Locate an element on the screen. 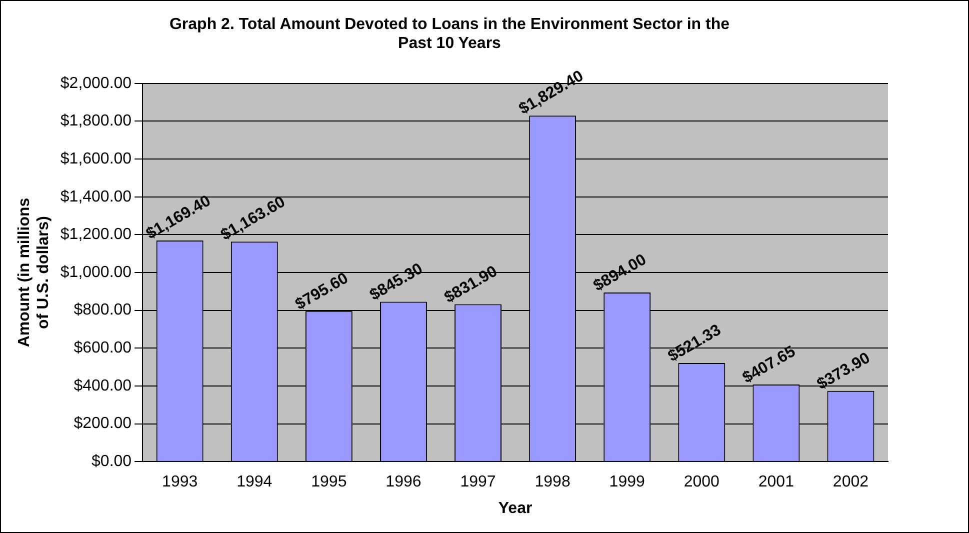  x-tick-label: 2001 is located at coordinates (776, 482).